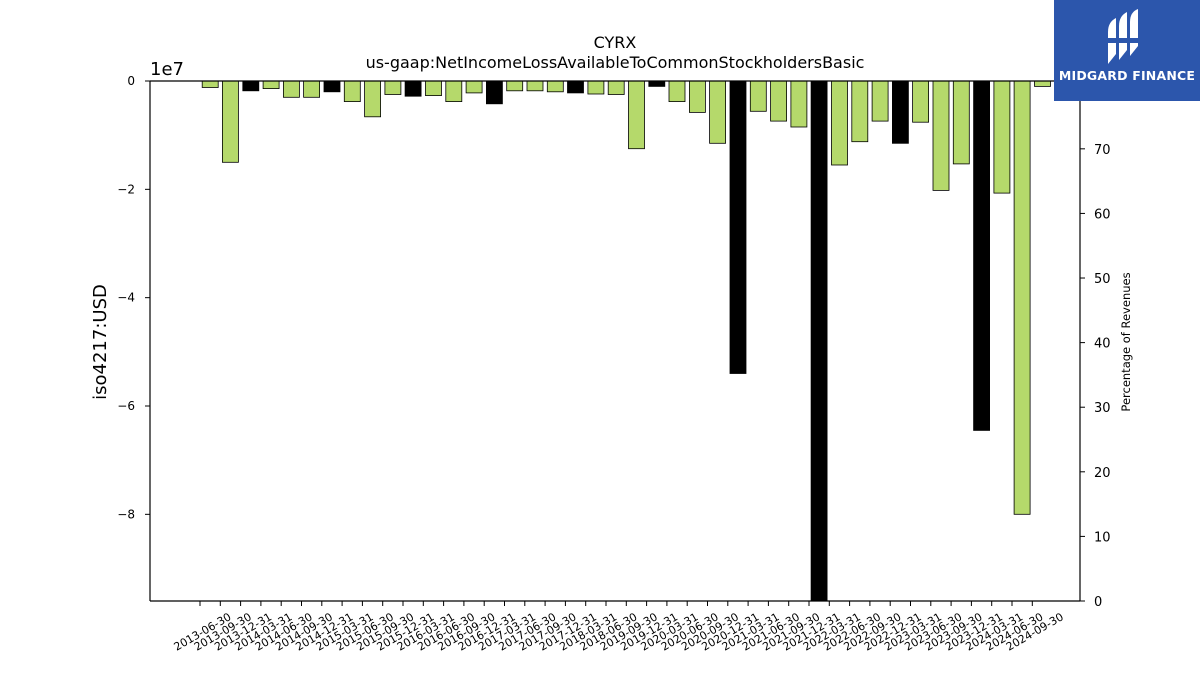 The image size is (1200, 675). What do you see at coordinates (1098, 602) in the screenshot?
I see `y2-tick-label: 0` at bounding box center [1098, 602].